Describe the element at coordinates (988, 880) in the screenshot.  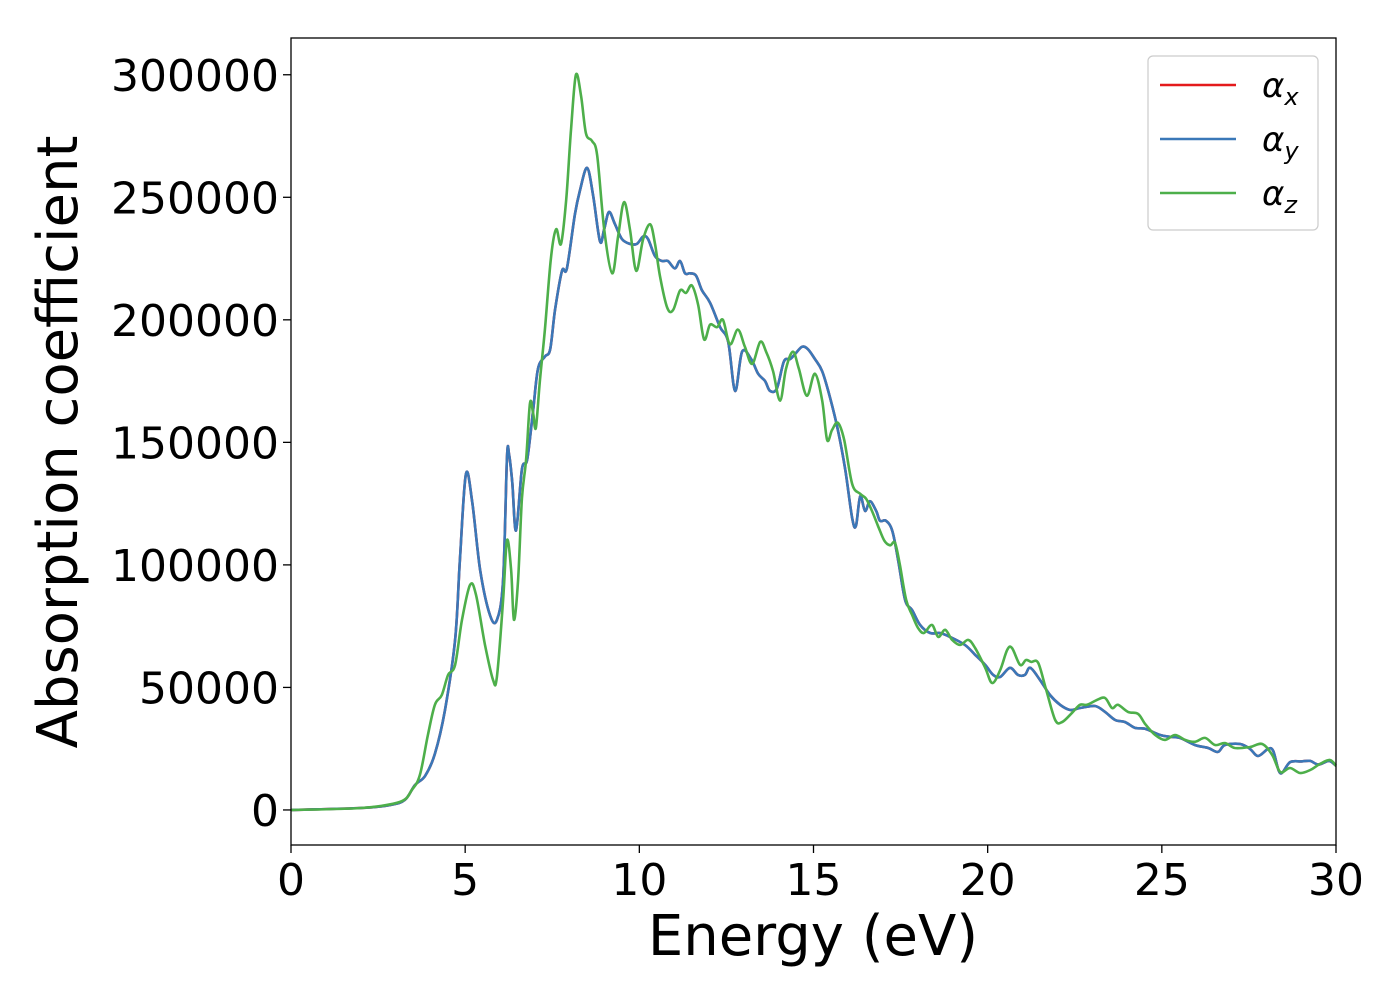
I see `x-tick-label: 20` at that location.